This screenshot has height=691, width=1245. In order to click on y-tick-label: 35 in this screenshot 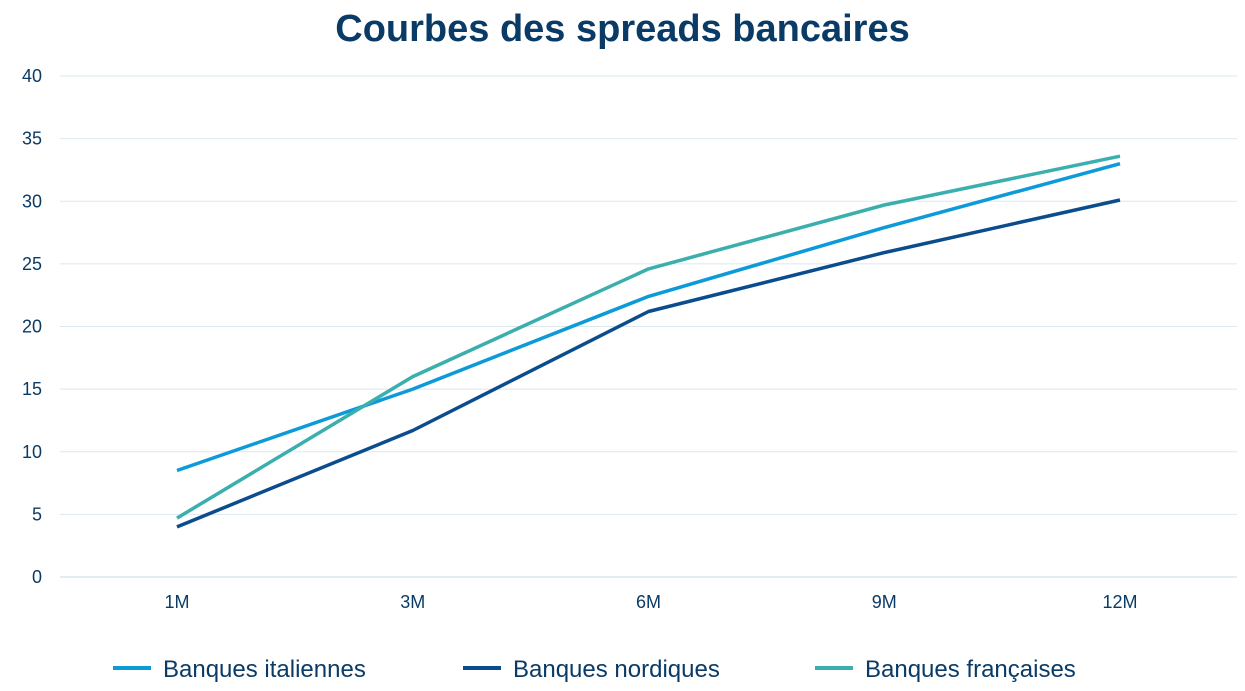, I will do `click(32, 139)`.